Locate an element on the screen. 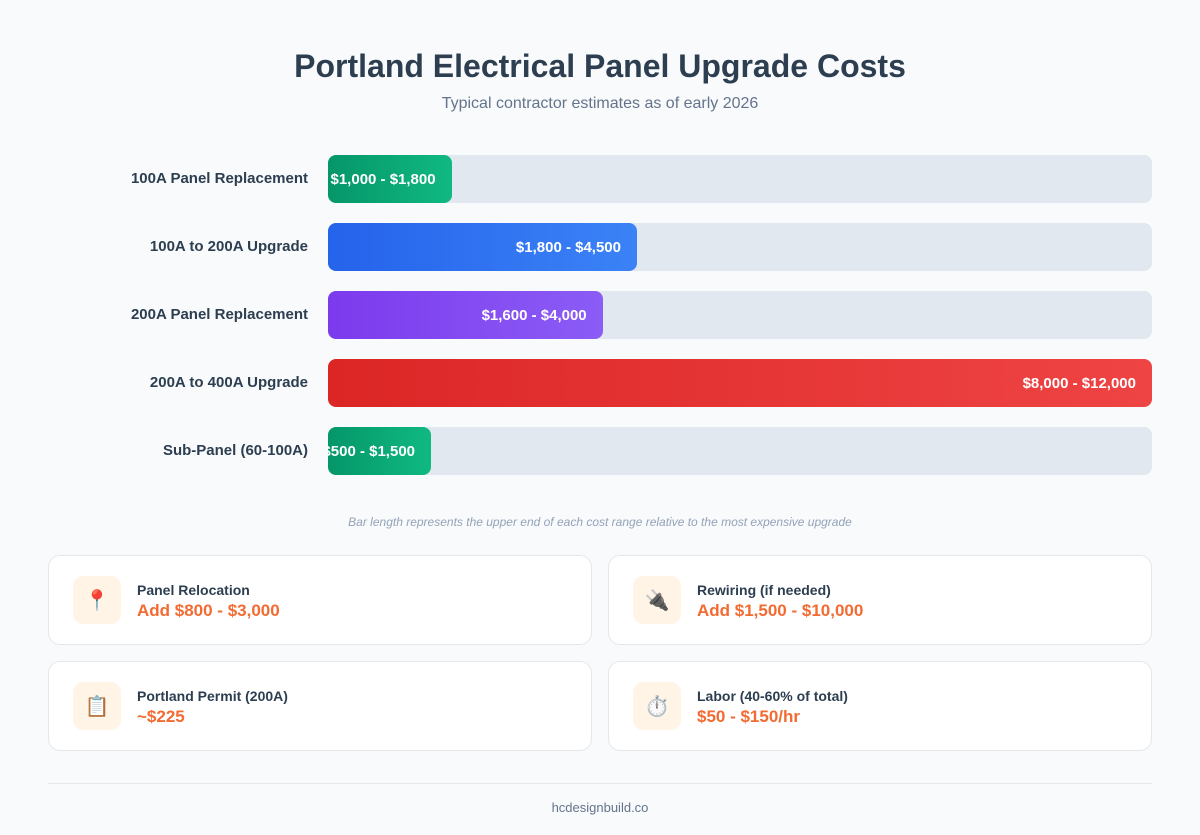 This screenshot has height=835, width=1200. chart-title: Portland Electrical Panel Upgrade Costs is located at coordinates (600, 66).